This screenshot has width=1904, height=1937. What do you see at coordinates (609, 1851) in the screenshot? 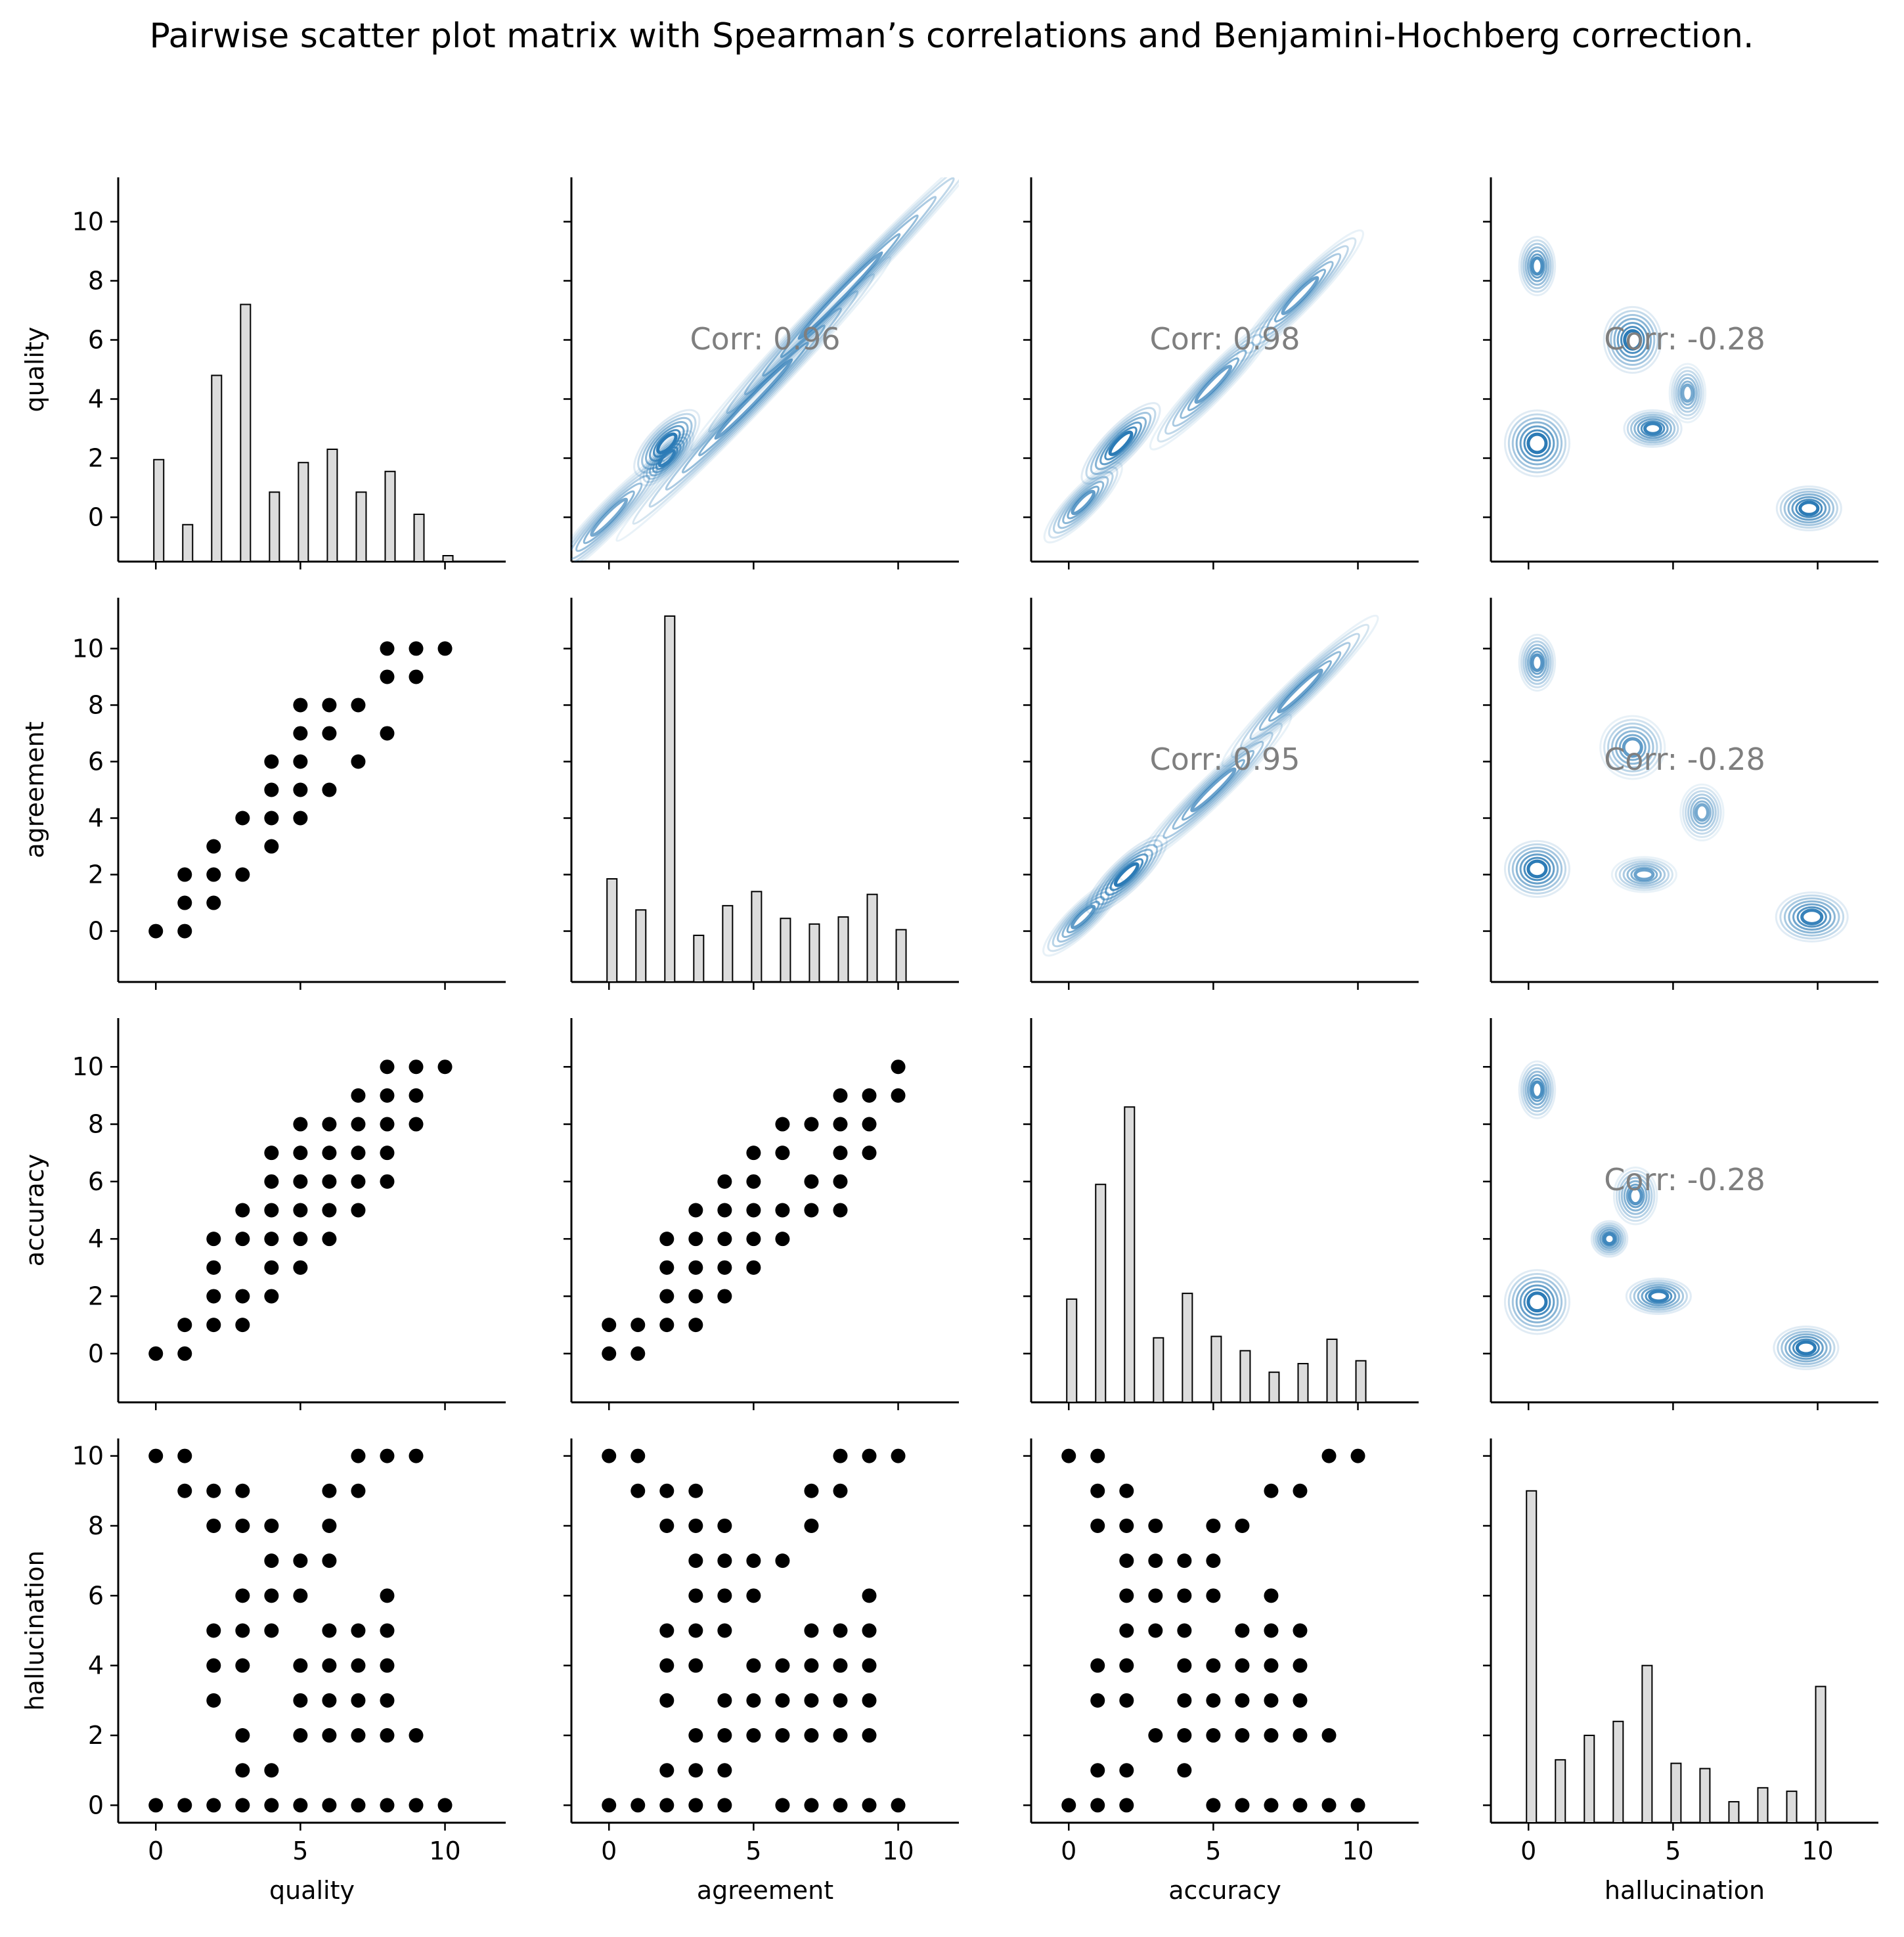
I see `x-tick-label: 0` at bounding box center [609, 1851].